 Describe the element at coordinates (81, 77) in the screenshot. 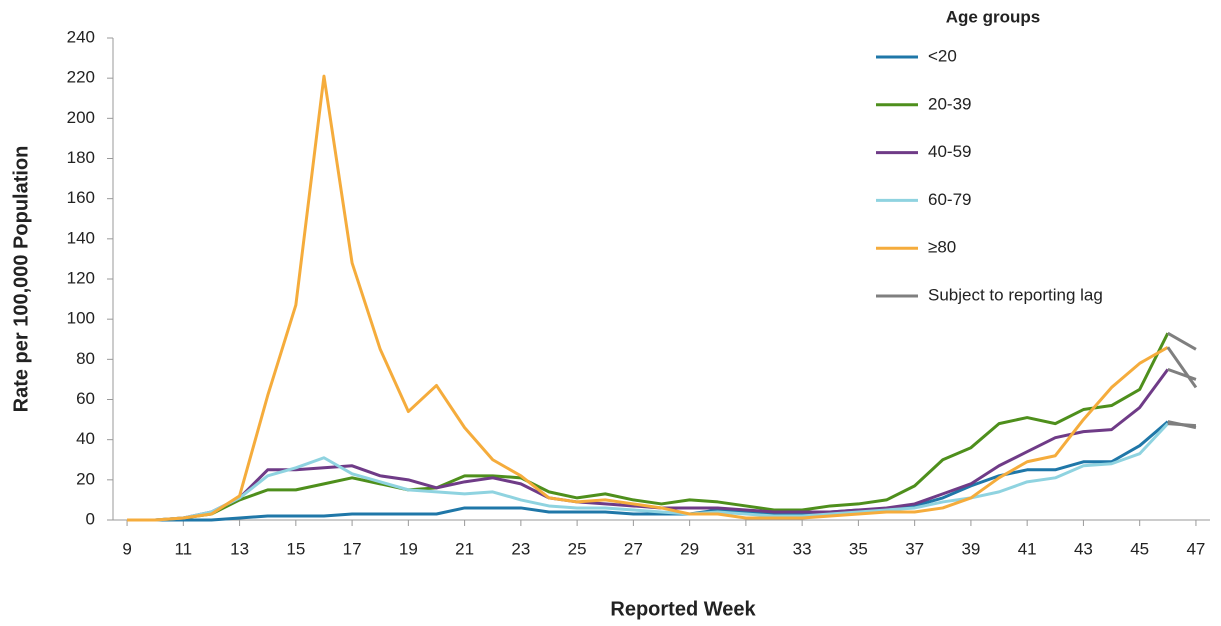

I see `y-tick-label: 220` at that location.